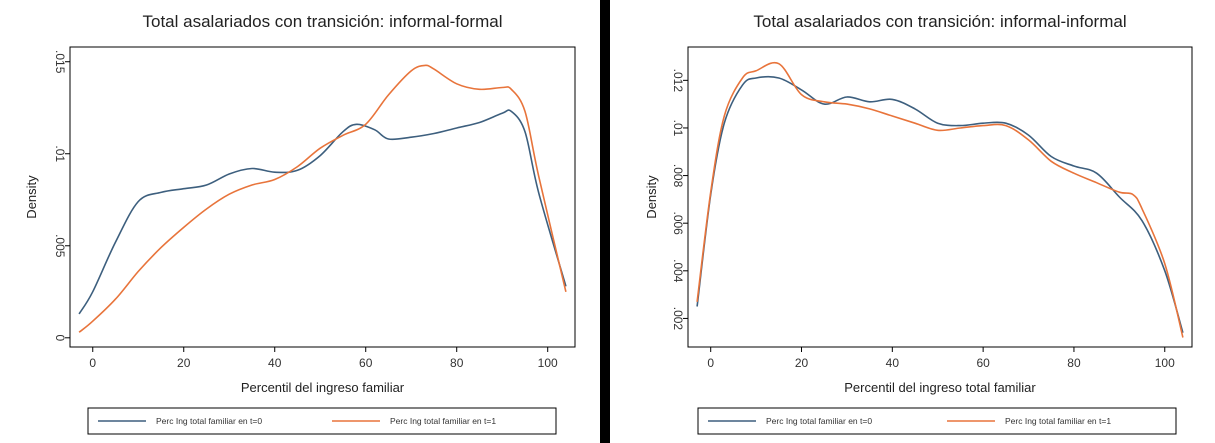  I want to click on y-tick-label: .002, so click(678, 319).